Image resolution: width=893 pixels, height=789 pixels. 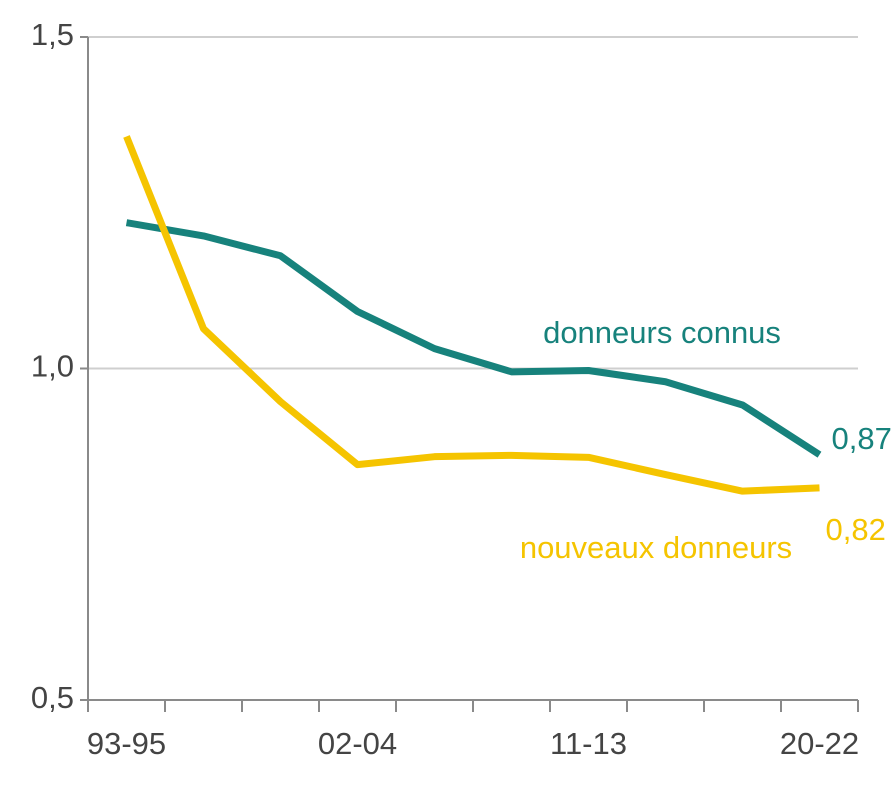 I want to click on x-tick-label: 93-95, so click(x=126, y=743).